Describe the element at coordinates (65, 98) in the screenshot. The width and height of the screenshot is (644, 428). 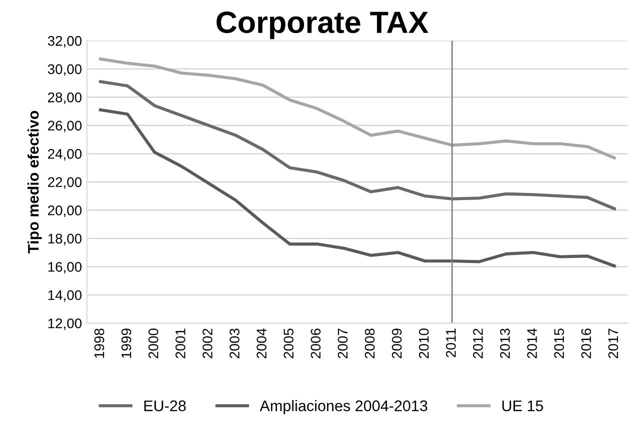
I see `y-tick-label: 28,00` at that location.